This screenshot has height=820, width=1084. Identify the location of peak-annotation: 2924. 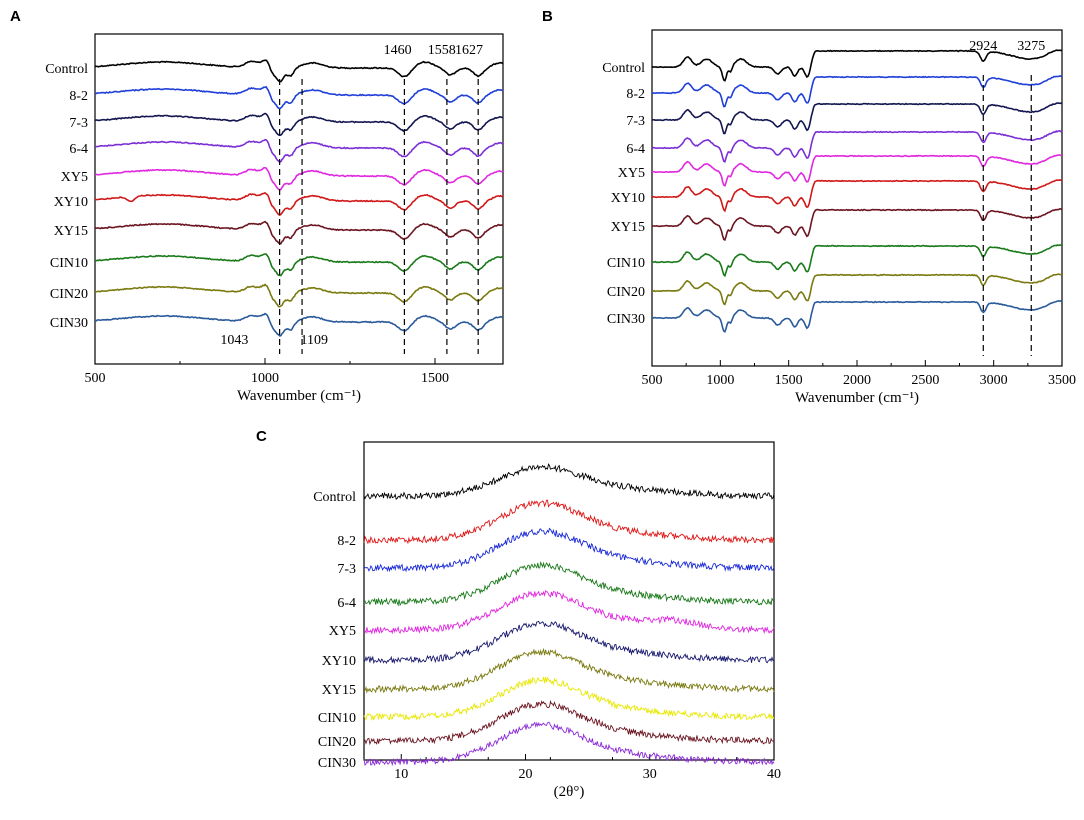
(983, 46).